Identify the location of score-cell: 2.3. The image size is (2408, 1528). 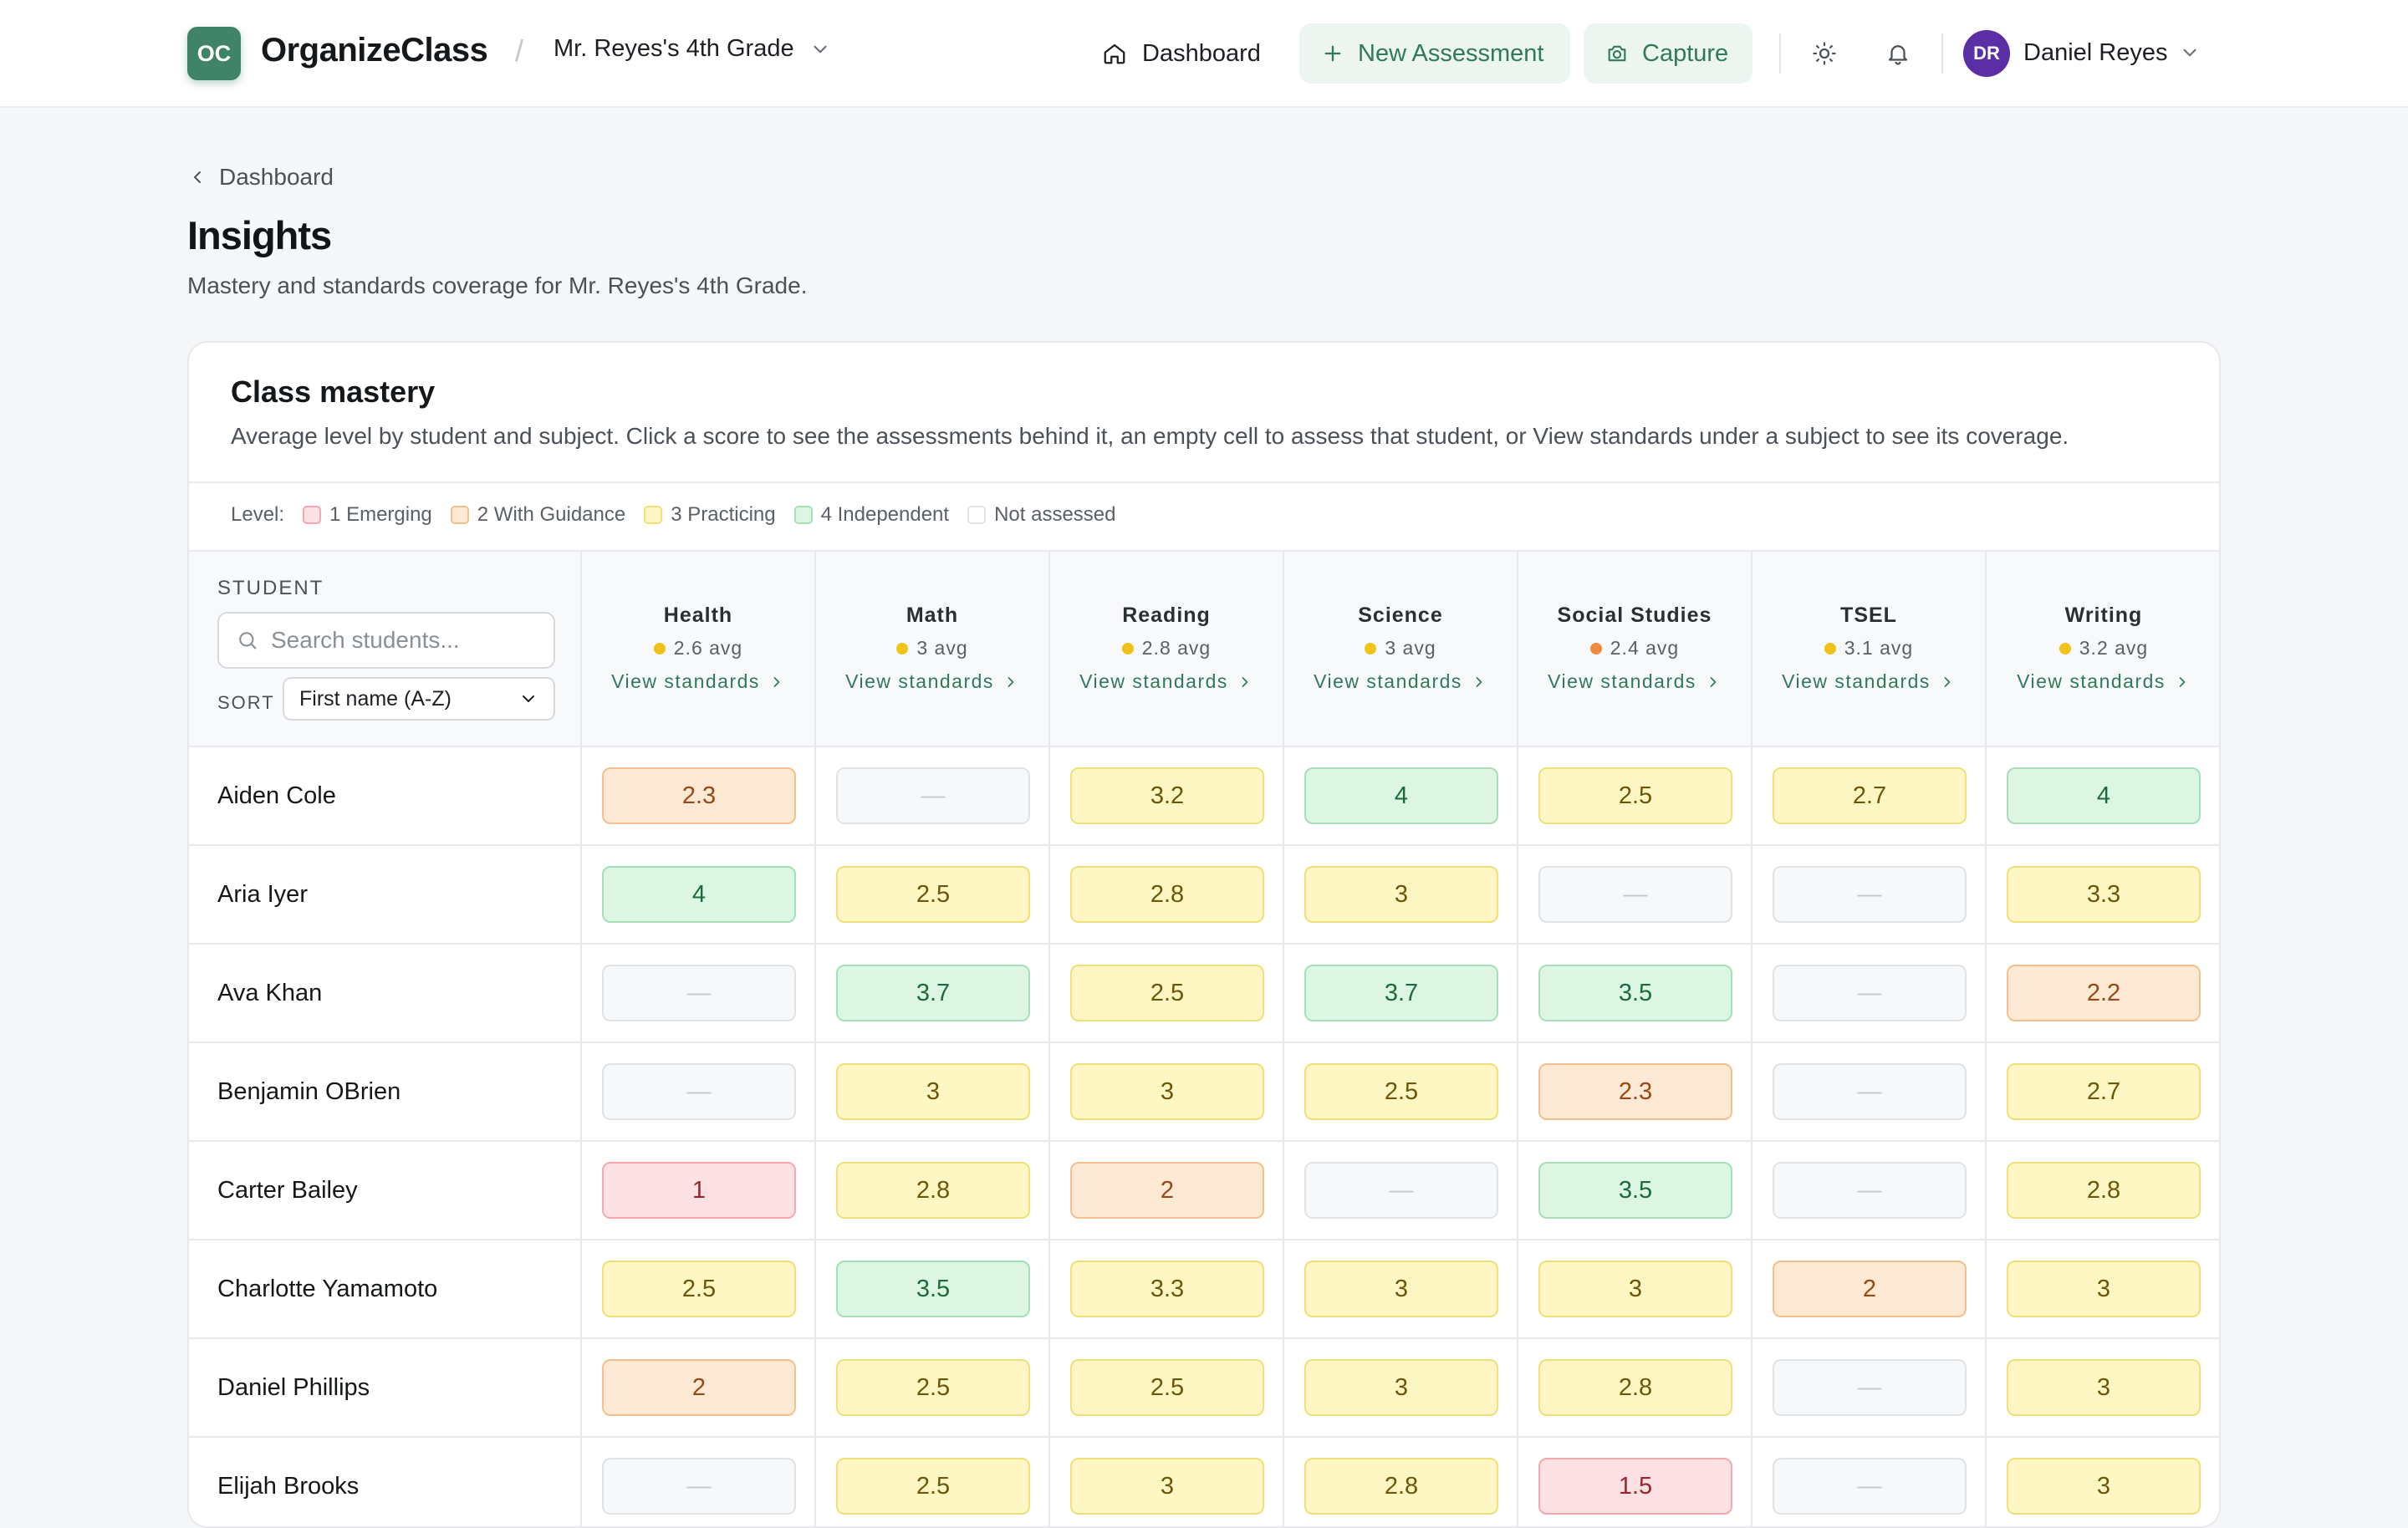
(699, 795).